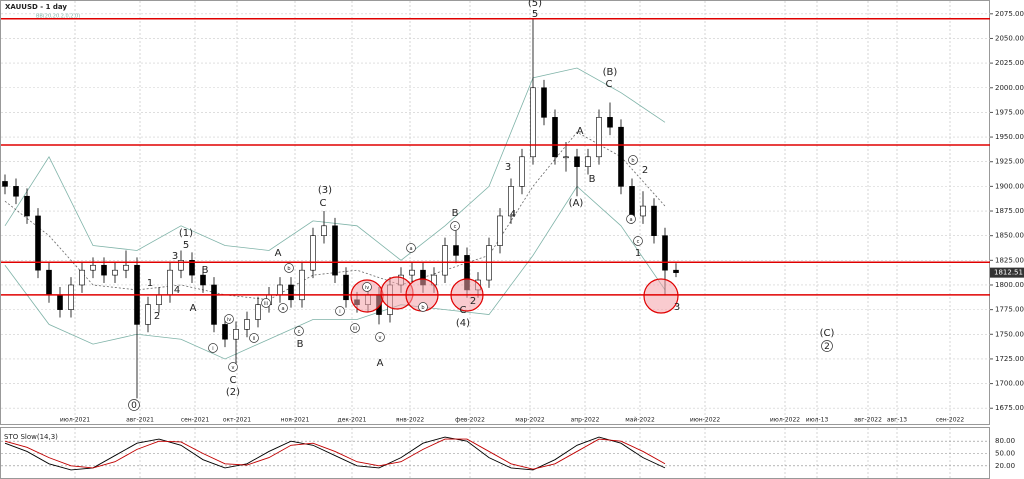  Describe the element at coordinates (339, 312) in the screenshot. I see `circled-label: i` at that location.